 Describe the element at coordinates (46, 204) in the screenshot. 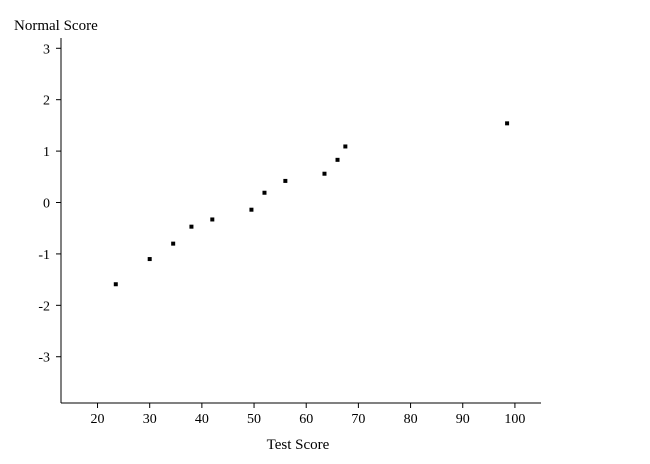

I see `y-tick-label: 0` at that location.